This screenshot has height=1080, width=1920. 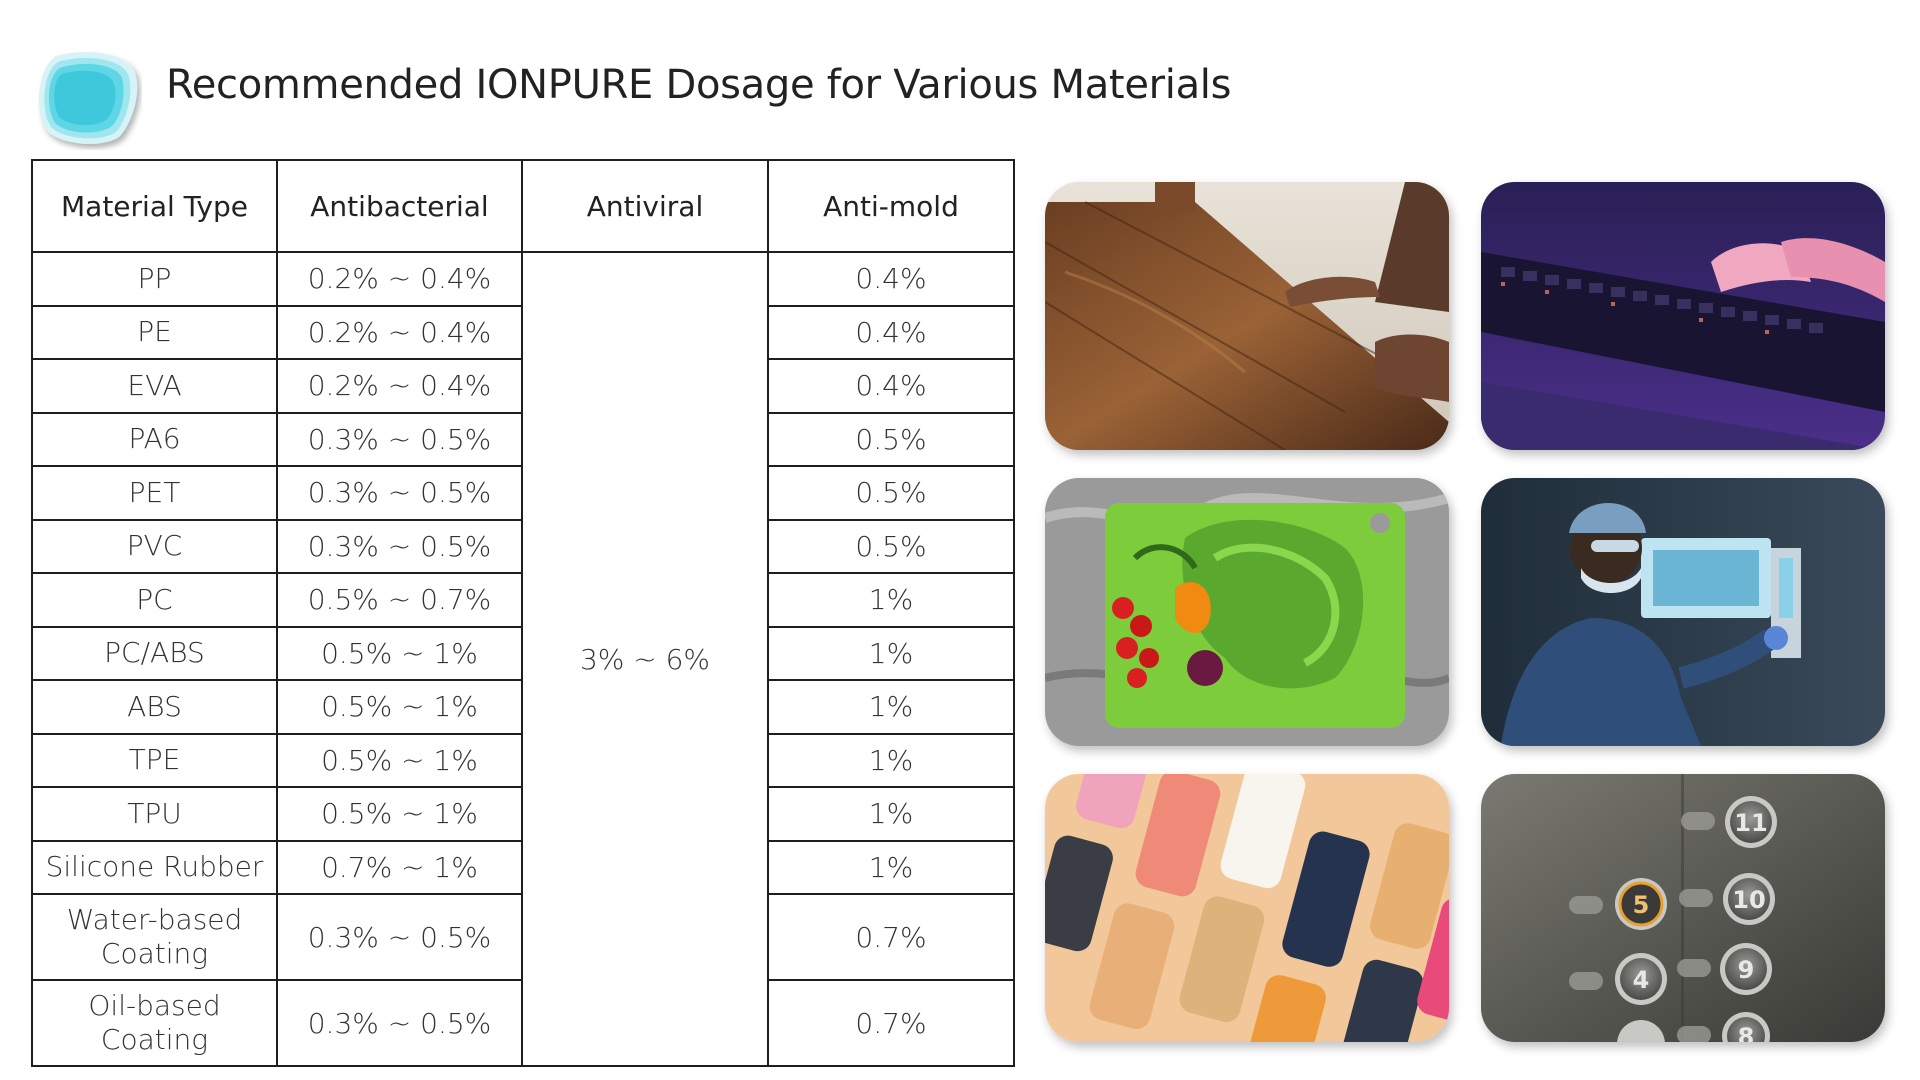 I want to click on elevator-button-label: 5, so click(x=1641, y=905).